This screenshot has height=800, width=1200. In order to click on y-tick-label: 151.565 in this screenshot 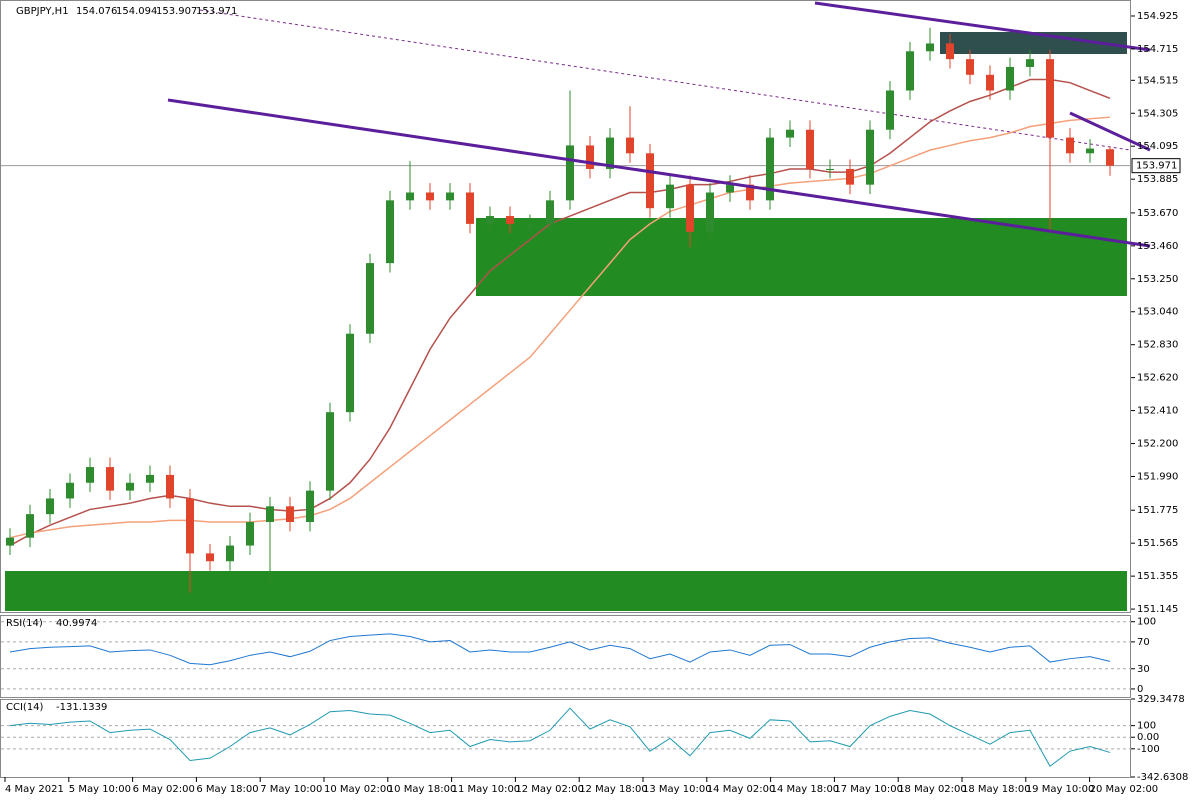, I will do `click(1157, 543)`.